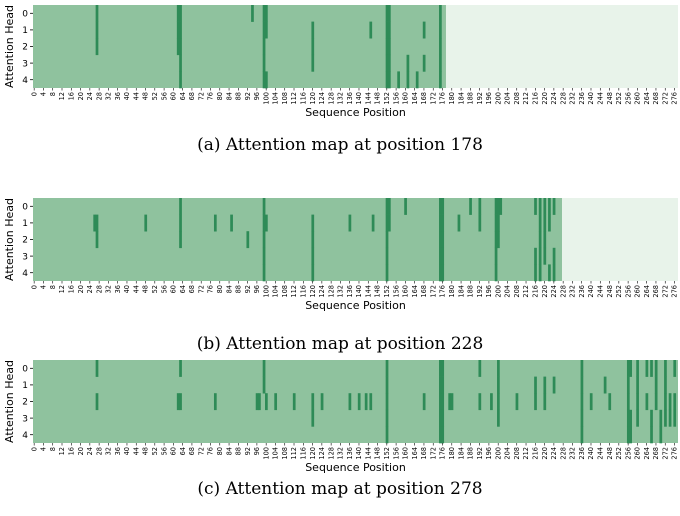 The height and width of the screenshot is (516, 680). Describe the element at coordinates (675, 98) in the screenshot. I see `x-tick-label: 276` at that location.